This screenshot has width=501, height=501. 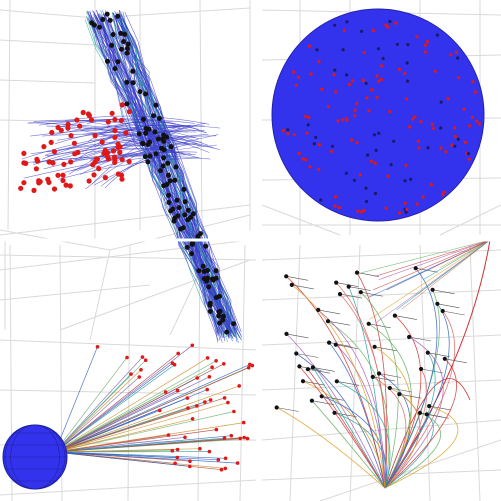 I want to click on sphere-meridian, so click(x=35, y=457).